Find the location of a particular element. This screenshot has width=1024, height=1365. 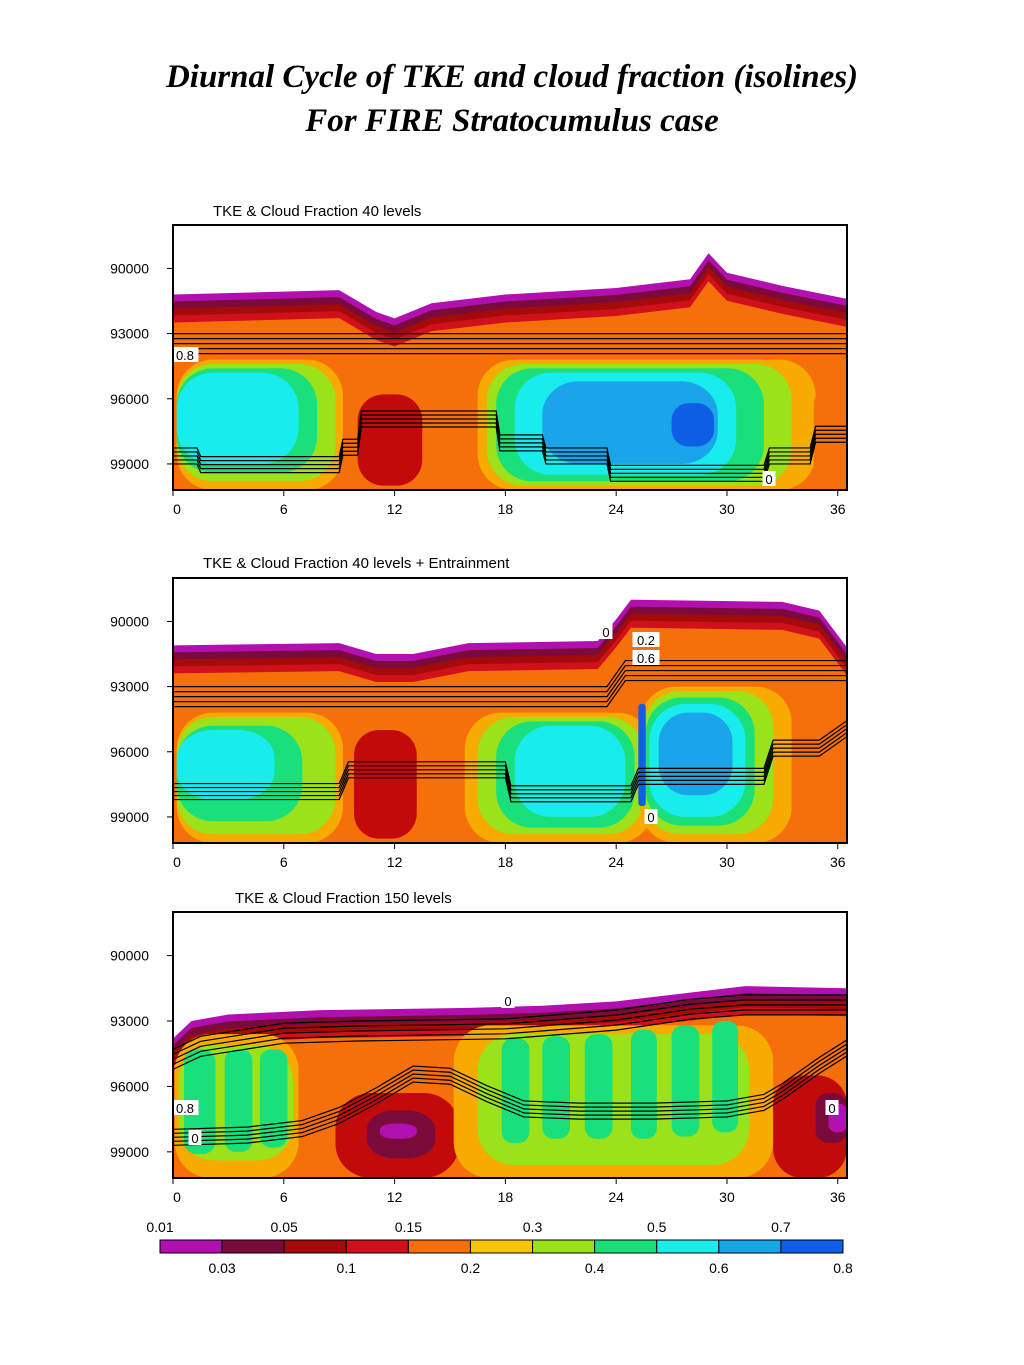

main-title-line-2: For FIRE Stratocumulus case is located at coordinates (512, 121).